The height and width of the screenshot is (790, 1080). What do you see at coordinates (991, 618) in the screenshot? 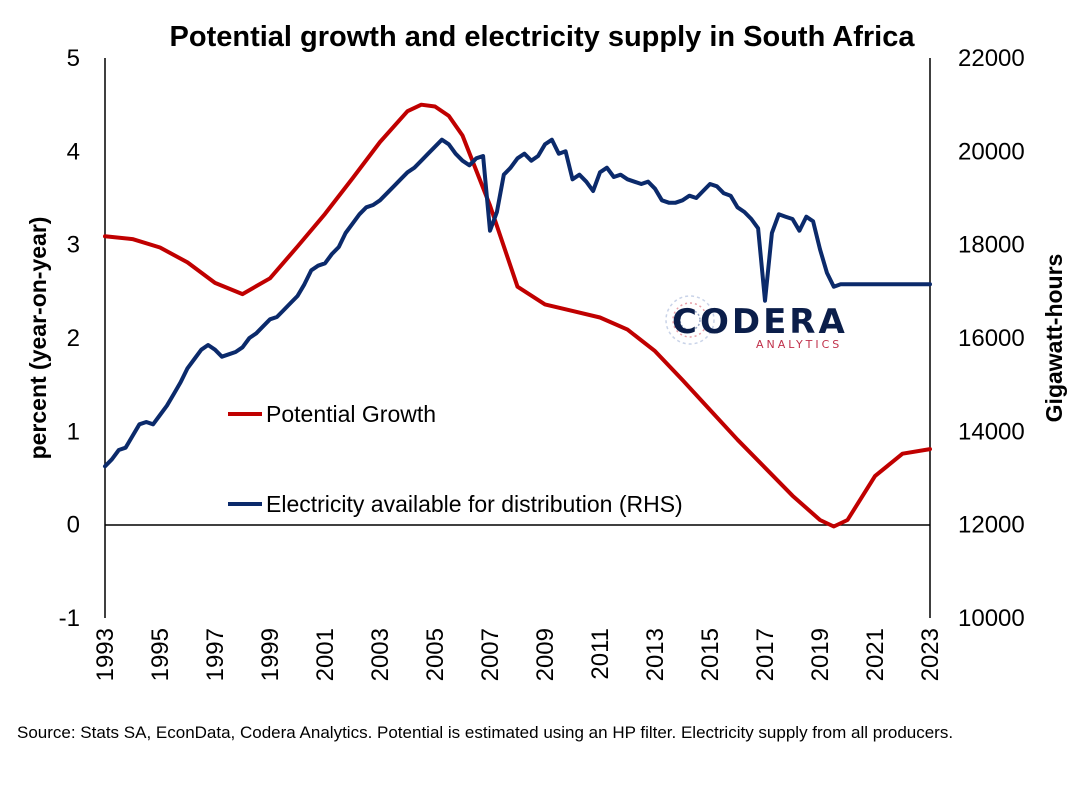
I see `right-tick-label: 10000` at bounding box center [991, 618].